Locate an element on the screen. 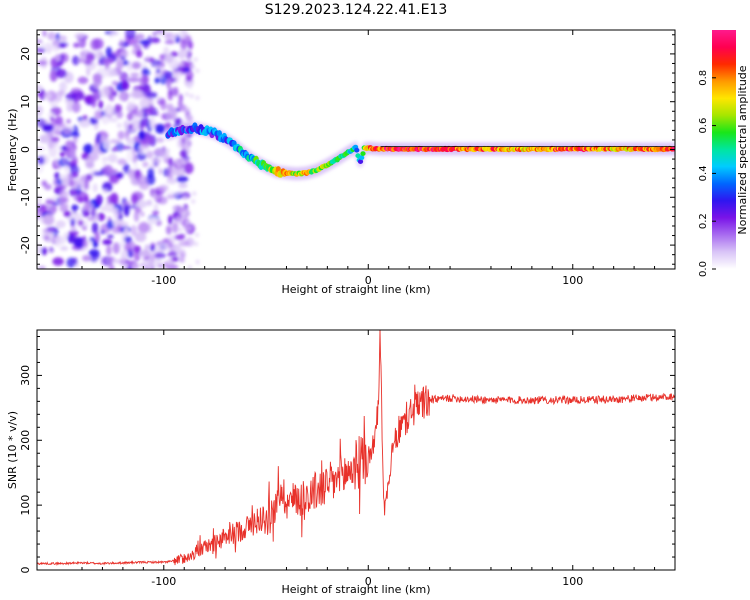 This screenshot has width=750, height=600. colorbar-gradient is located at coordinates (724, 149).